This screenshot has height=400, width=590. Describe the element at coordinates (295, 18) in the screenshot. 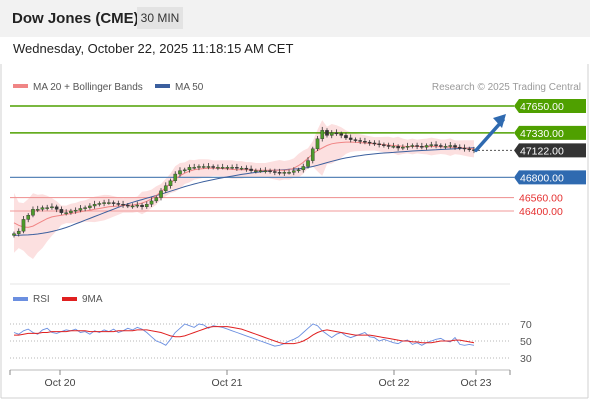

I see `header-bar: Dow Jones (CME) 30 MIN` at that location.